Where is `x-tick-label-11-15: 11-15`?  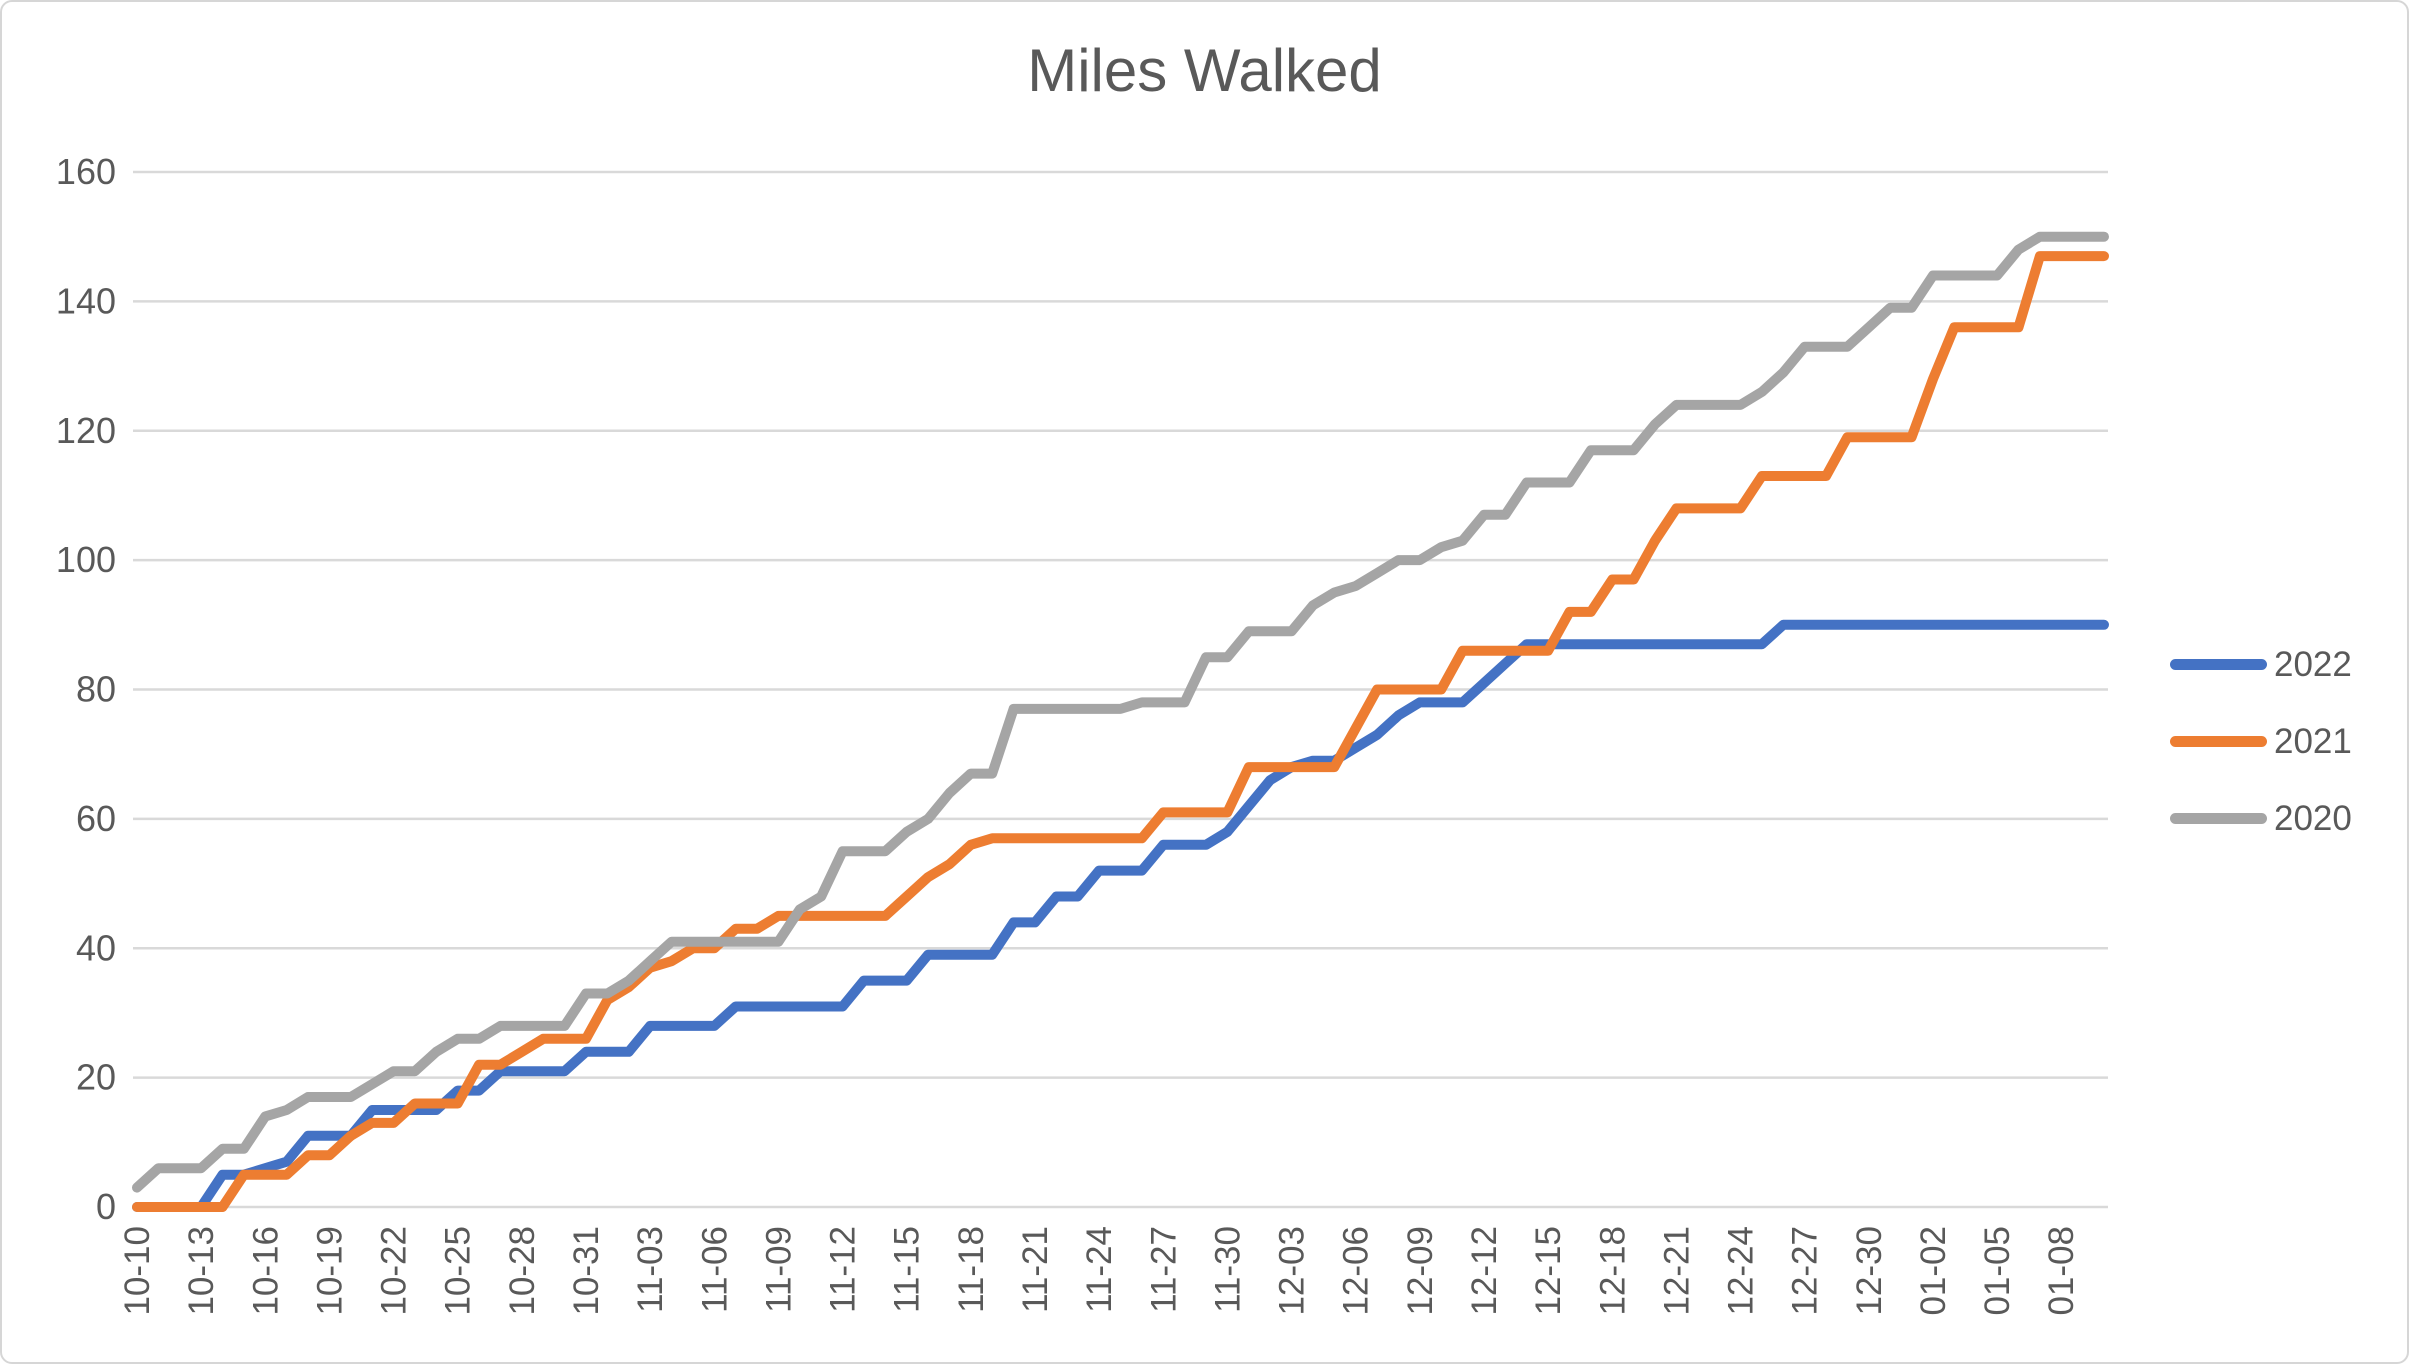 x-tick-label-11-15: 11-15 is located at coordinates (907, 1269).